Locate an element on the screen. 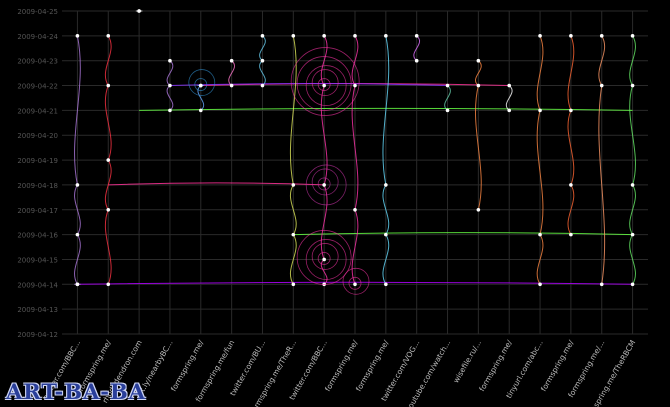  y-tick-label: 2009-04-15 is located at coordinates (37, 260).